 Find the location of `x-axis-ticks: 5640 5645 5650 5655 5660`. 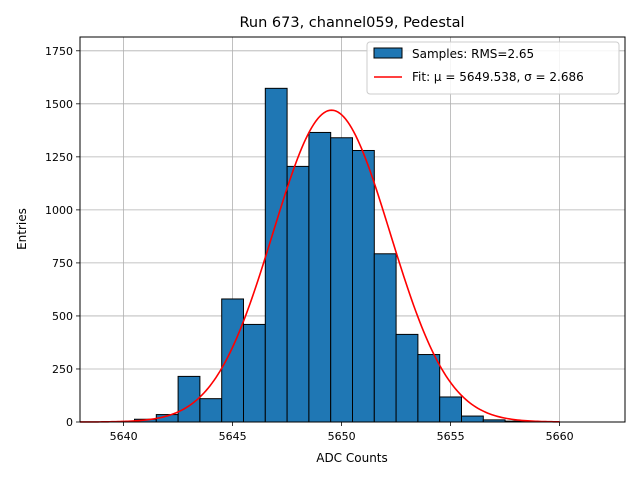

x-axis-ticks: 5640 5645 5650 5655 5660 is located at coordinates (342, 432).